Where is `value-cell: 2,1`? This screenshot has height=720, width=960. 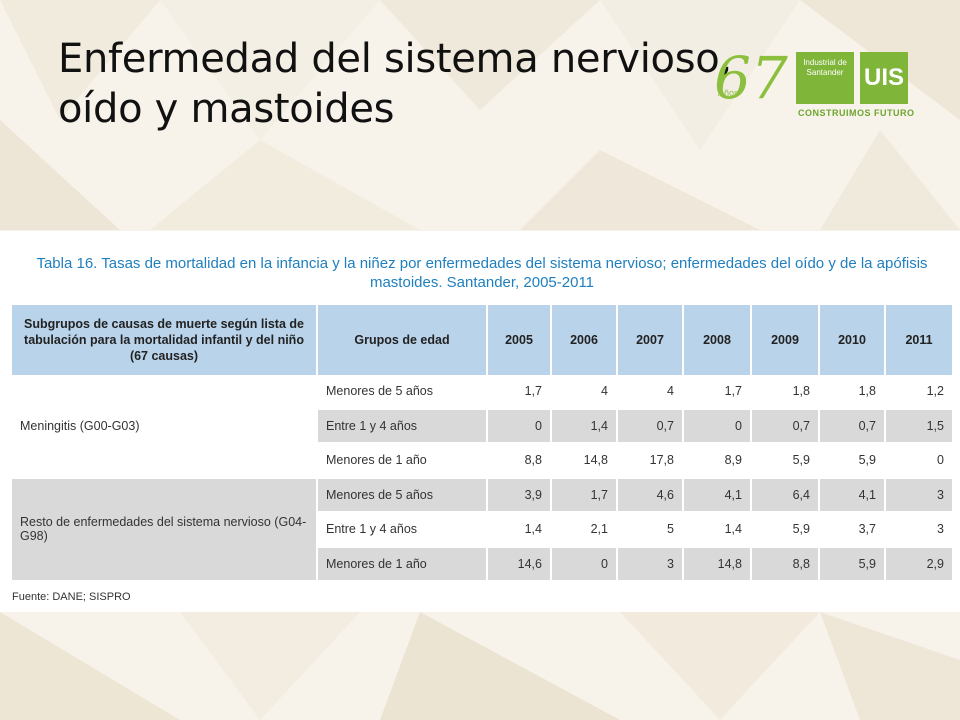
value-cell: 2,1 is located at coordinates (585, 530).